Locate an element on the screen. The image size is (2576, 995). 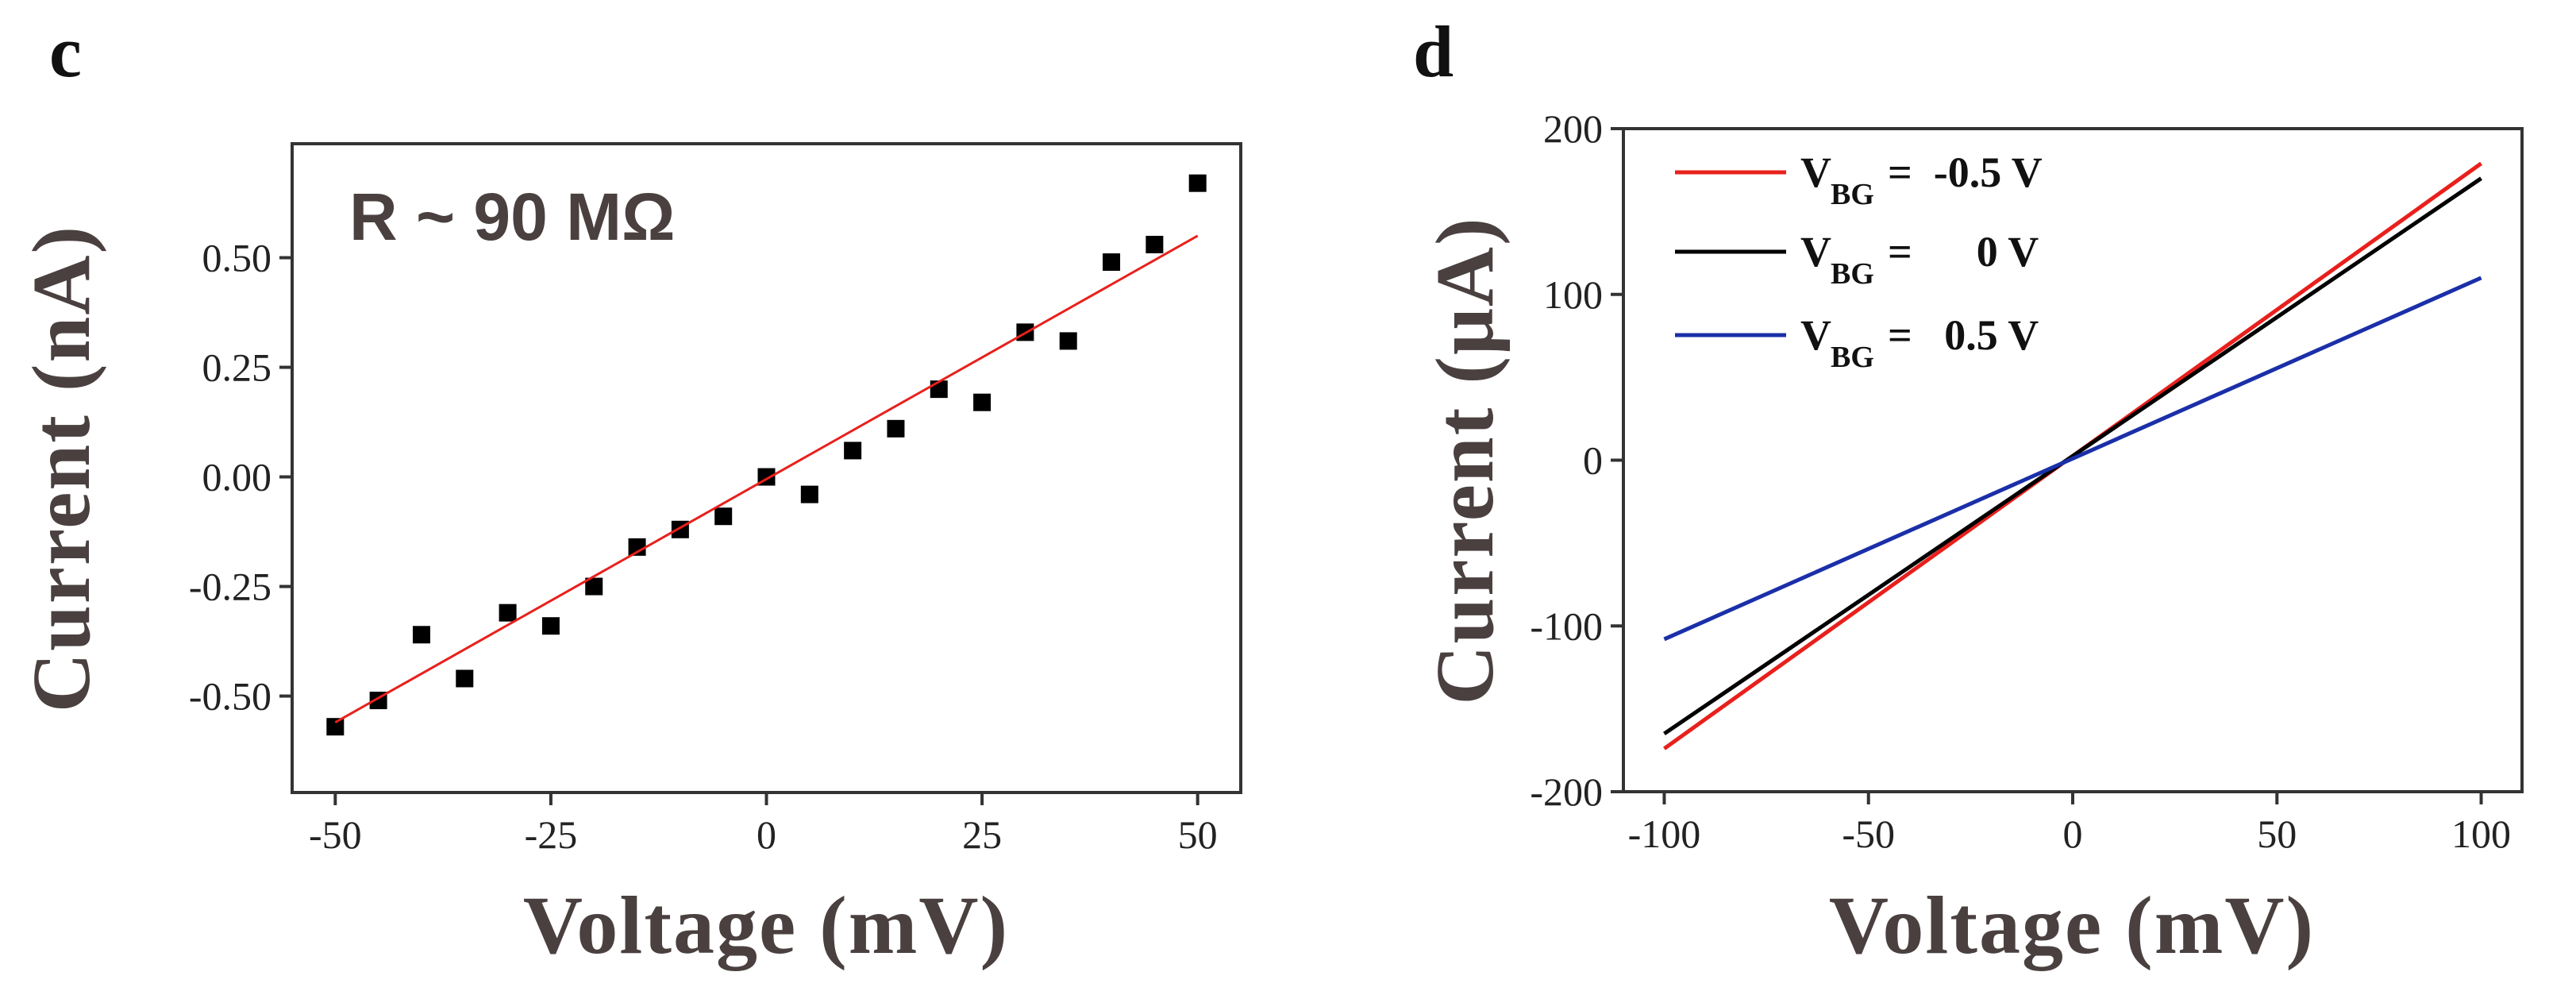
legend-entry: V BG = -0.5 V is located at coordinates (1859, 179).